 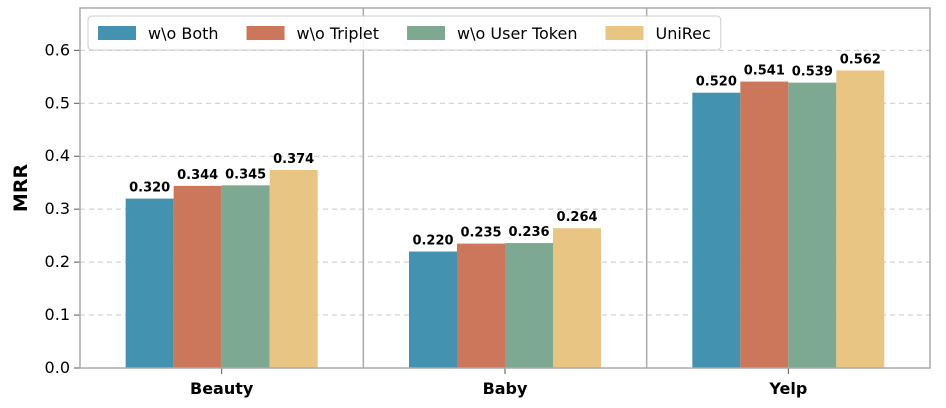 What do you see at coordinates (860, 59) in the screenshot?
I see `bar-value-label: 0.562` at bounding box center [860, 59].